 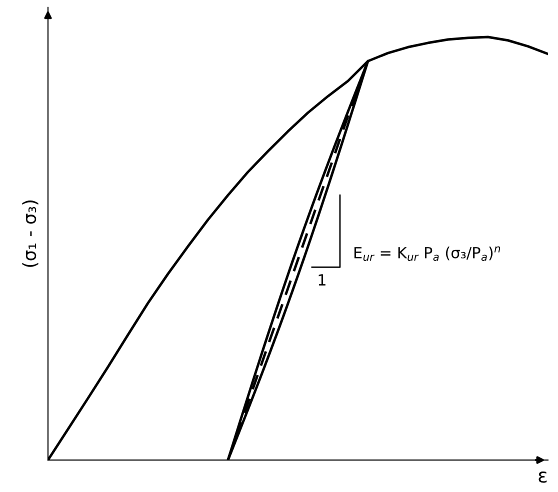 What do you see at coordinates (30, 233) in the screenshot?
I see `y-axis-title: (σ₁ - σ₃)` at bounding box center [30, 233].